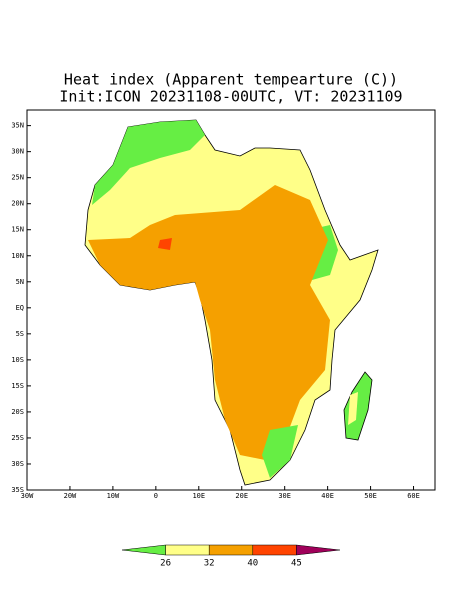 The image size is (463, 600). Describe the element at coordinates (284, 496) in the screenshot. I see `x-tick-label: 30E` at that location.